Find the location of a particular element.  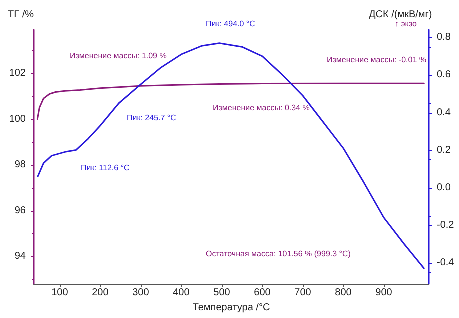

x-tick-label: 800 is located at coordinates (343, 293).